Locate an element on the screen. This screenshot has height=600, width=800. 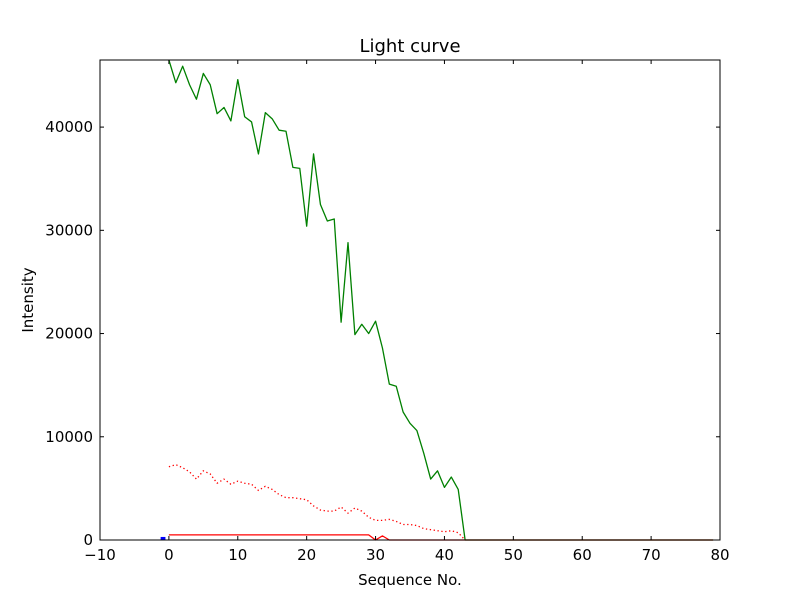
x-tick-label: 60 is located at coordinates (582, 555).